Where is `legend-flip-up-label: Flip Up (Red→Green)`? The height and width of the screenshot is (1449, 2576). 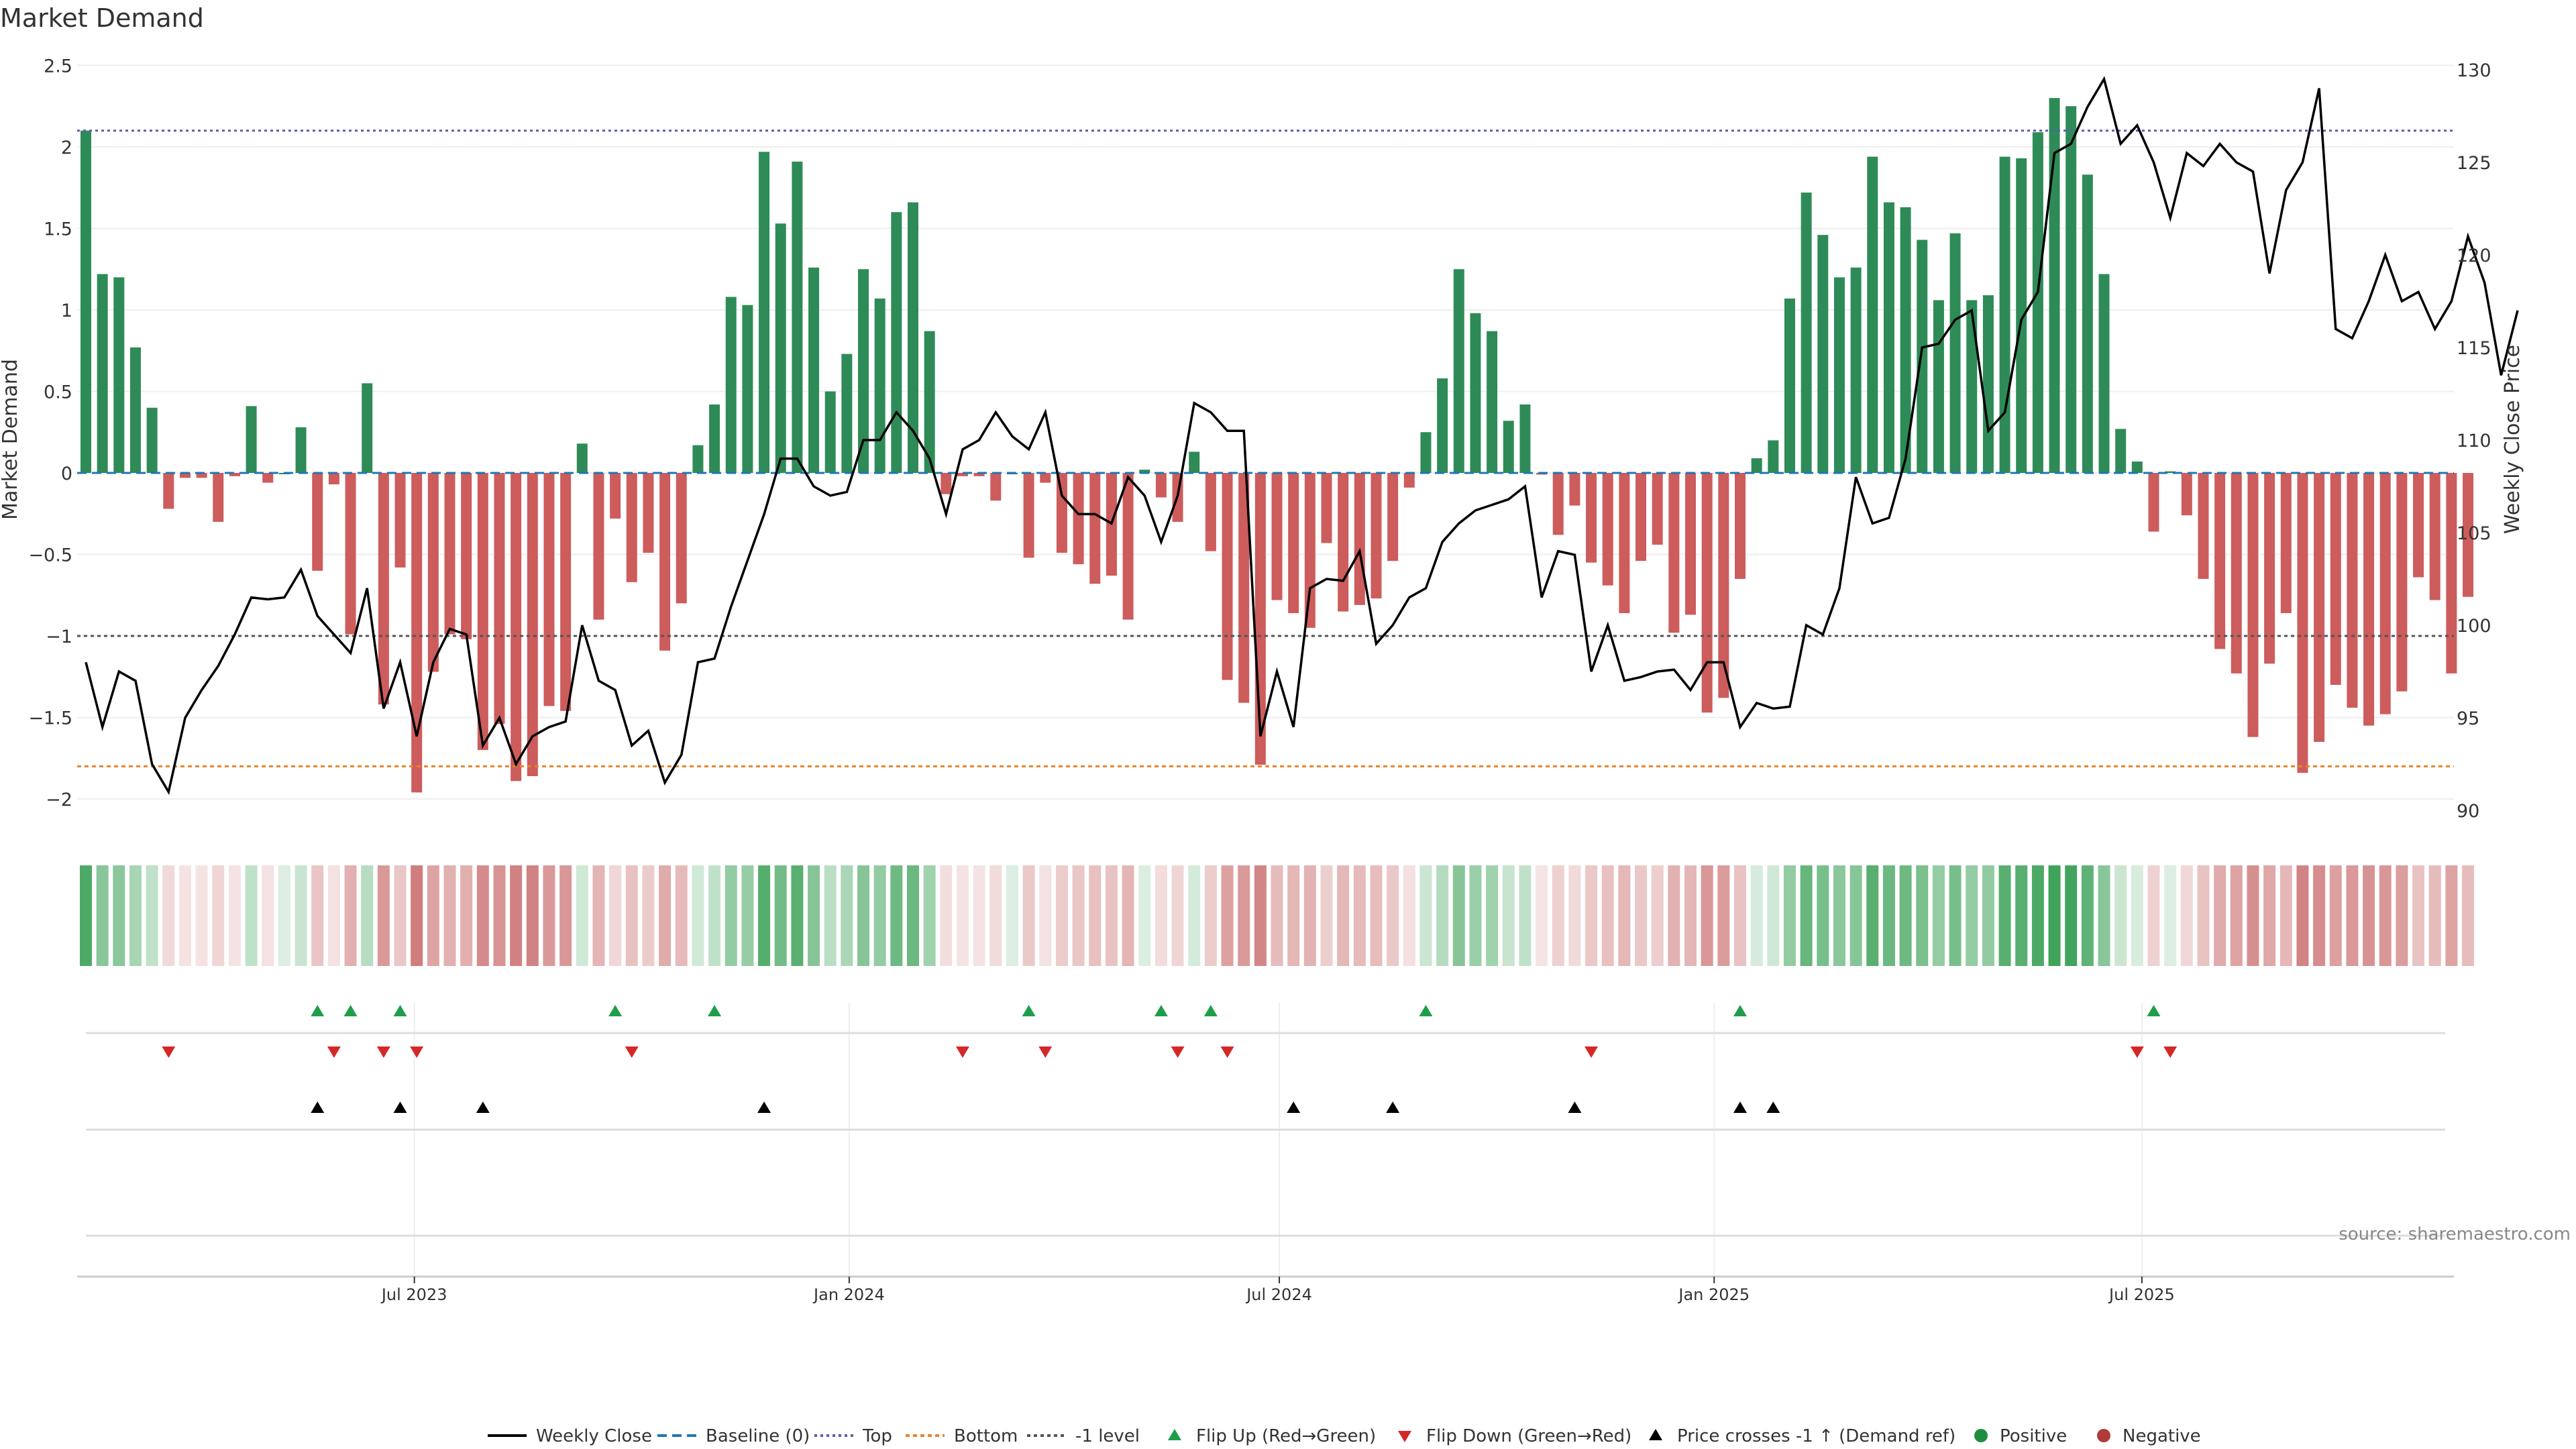 legend-flip-up-label: Flip Up (Red→Green) is located at coordinates (1286, 1436).